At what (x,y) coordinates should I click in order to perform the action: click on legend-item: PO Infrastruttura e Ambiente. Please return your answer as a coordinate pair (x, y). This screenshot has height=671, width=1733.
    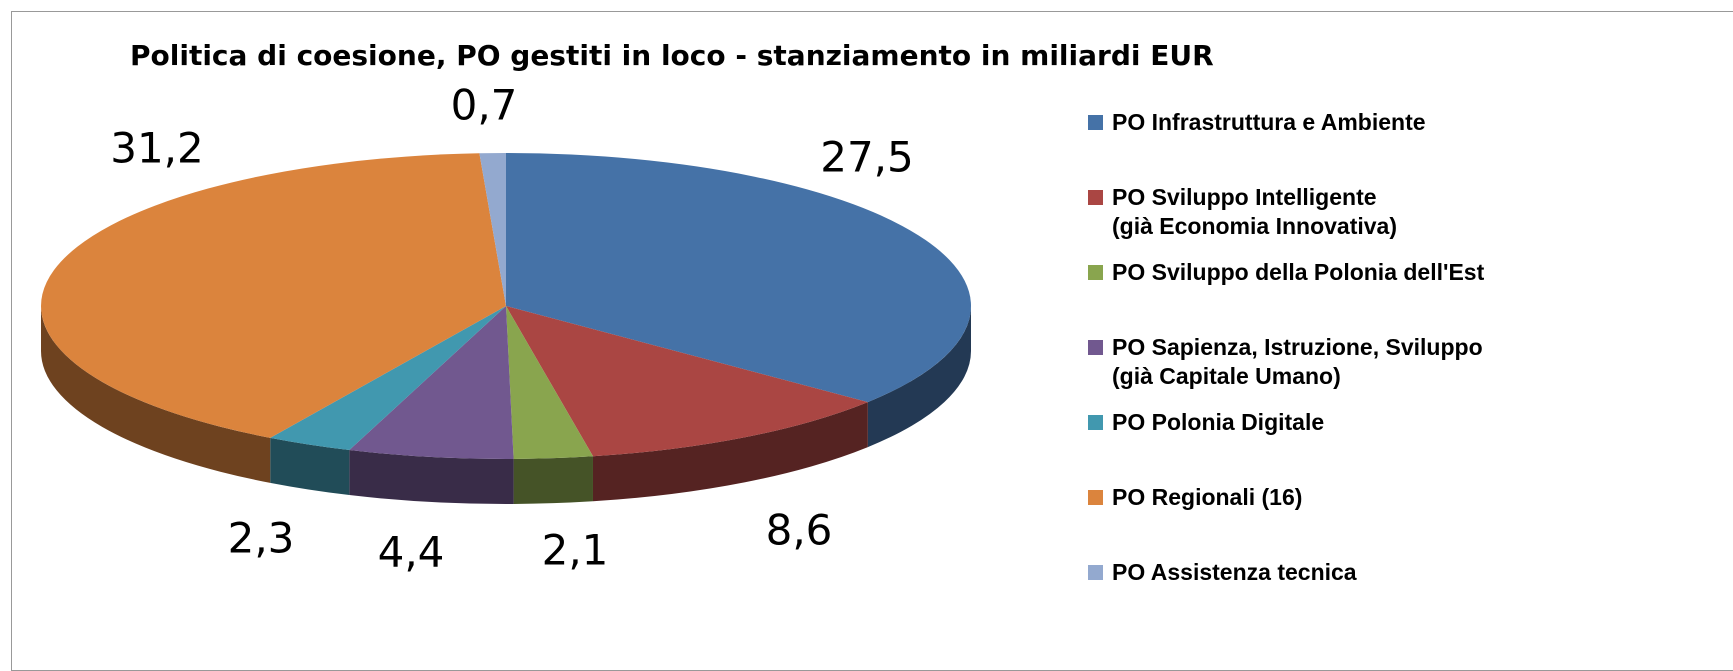
    Looking at the image, I should click on (1257, 122).